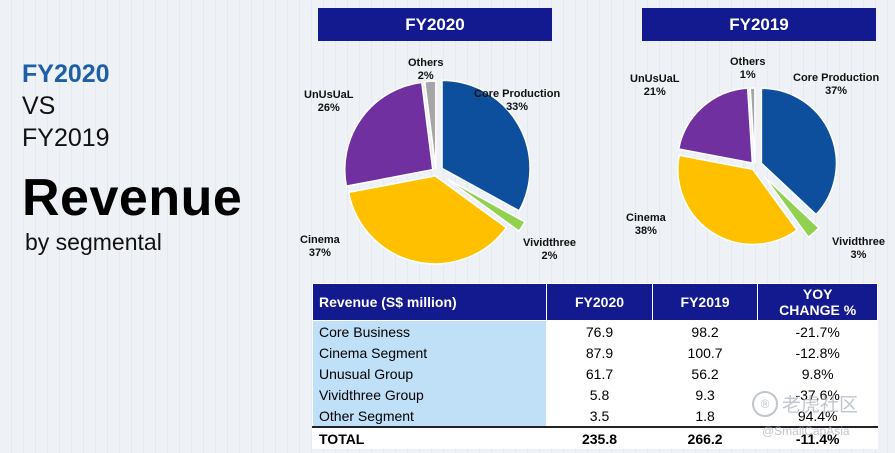  Describe the element at coordinates (66, 106) in the screenshot. I see `slide-heading: FY2020 VS FY2019` at that location.